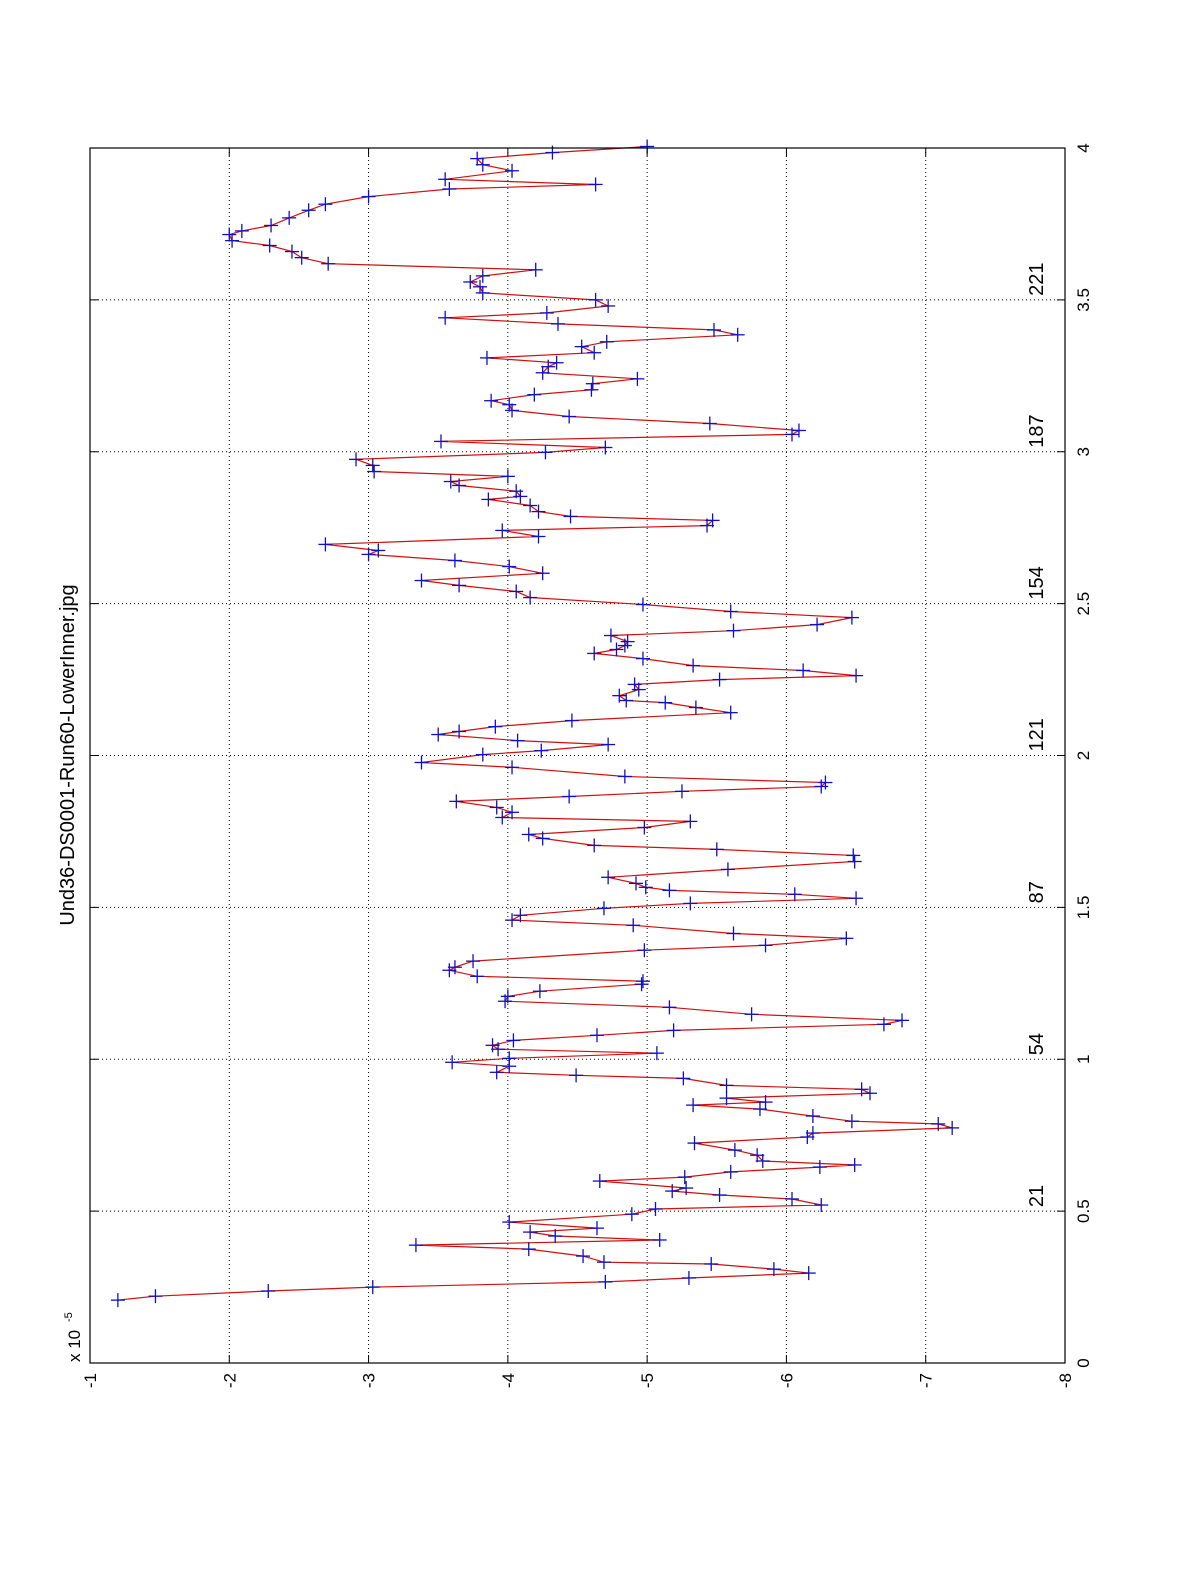 Image resolution: width=1200 pixels, height=1575 pixels. I want to click on y-scale-label: x 10 -5, so click(73, 1337).